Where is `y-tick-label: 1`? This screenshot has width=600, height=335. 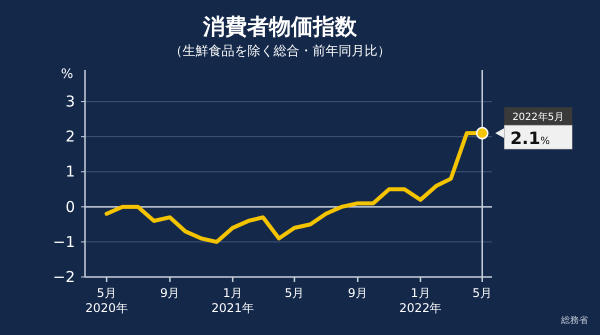
y-tick-label: 1 is located at coordinates (70, 171).